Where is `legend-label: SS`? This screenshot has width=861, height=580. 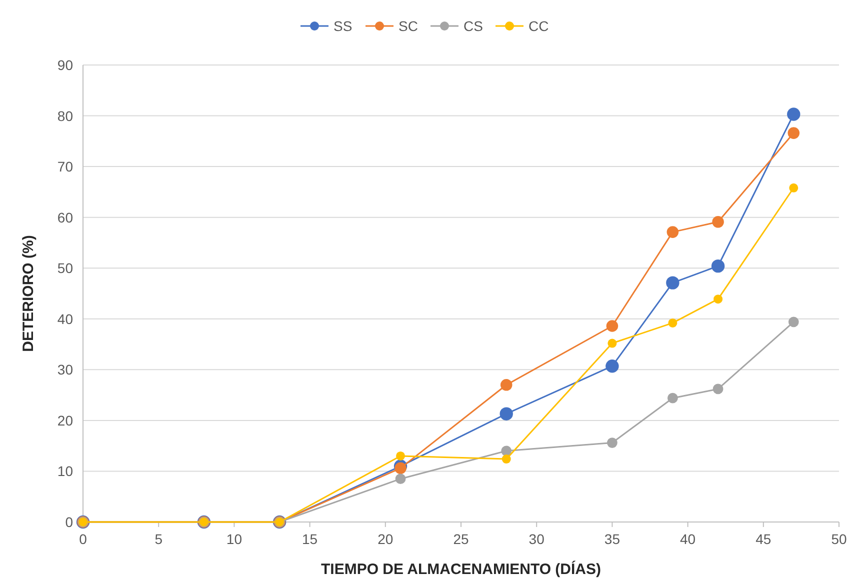 legend-label: SS is located at coordinates (343, 26).